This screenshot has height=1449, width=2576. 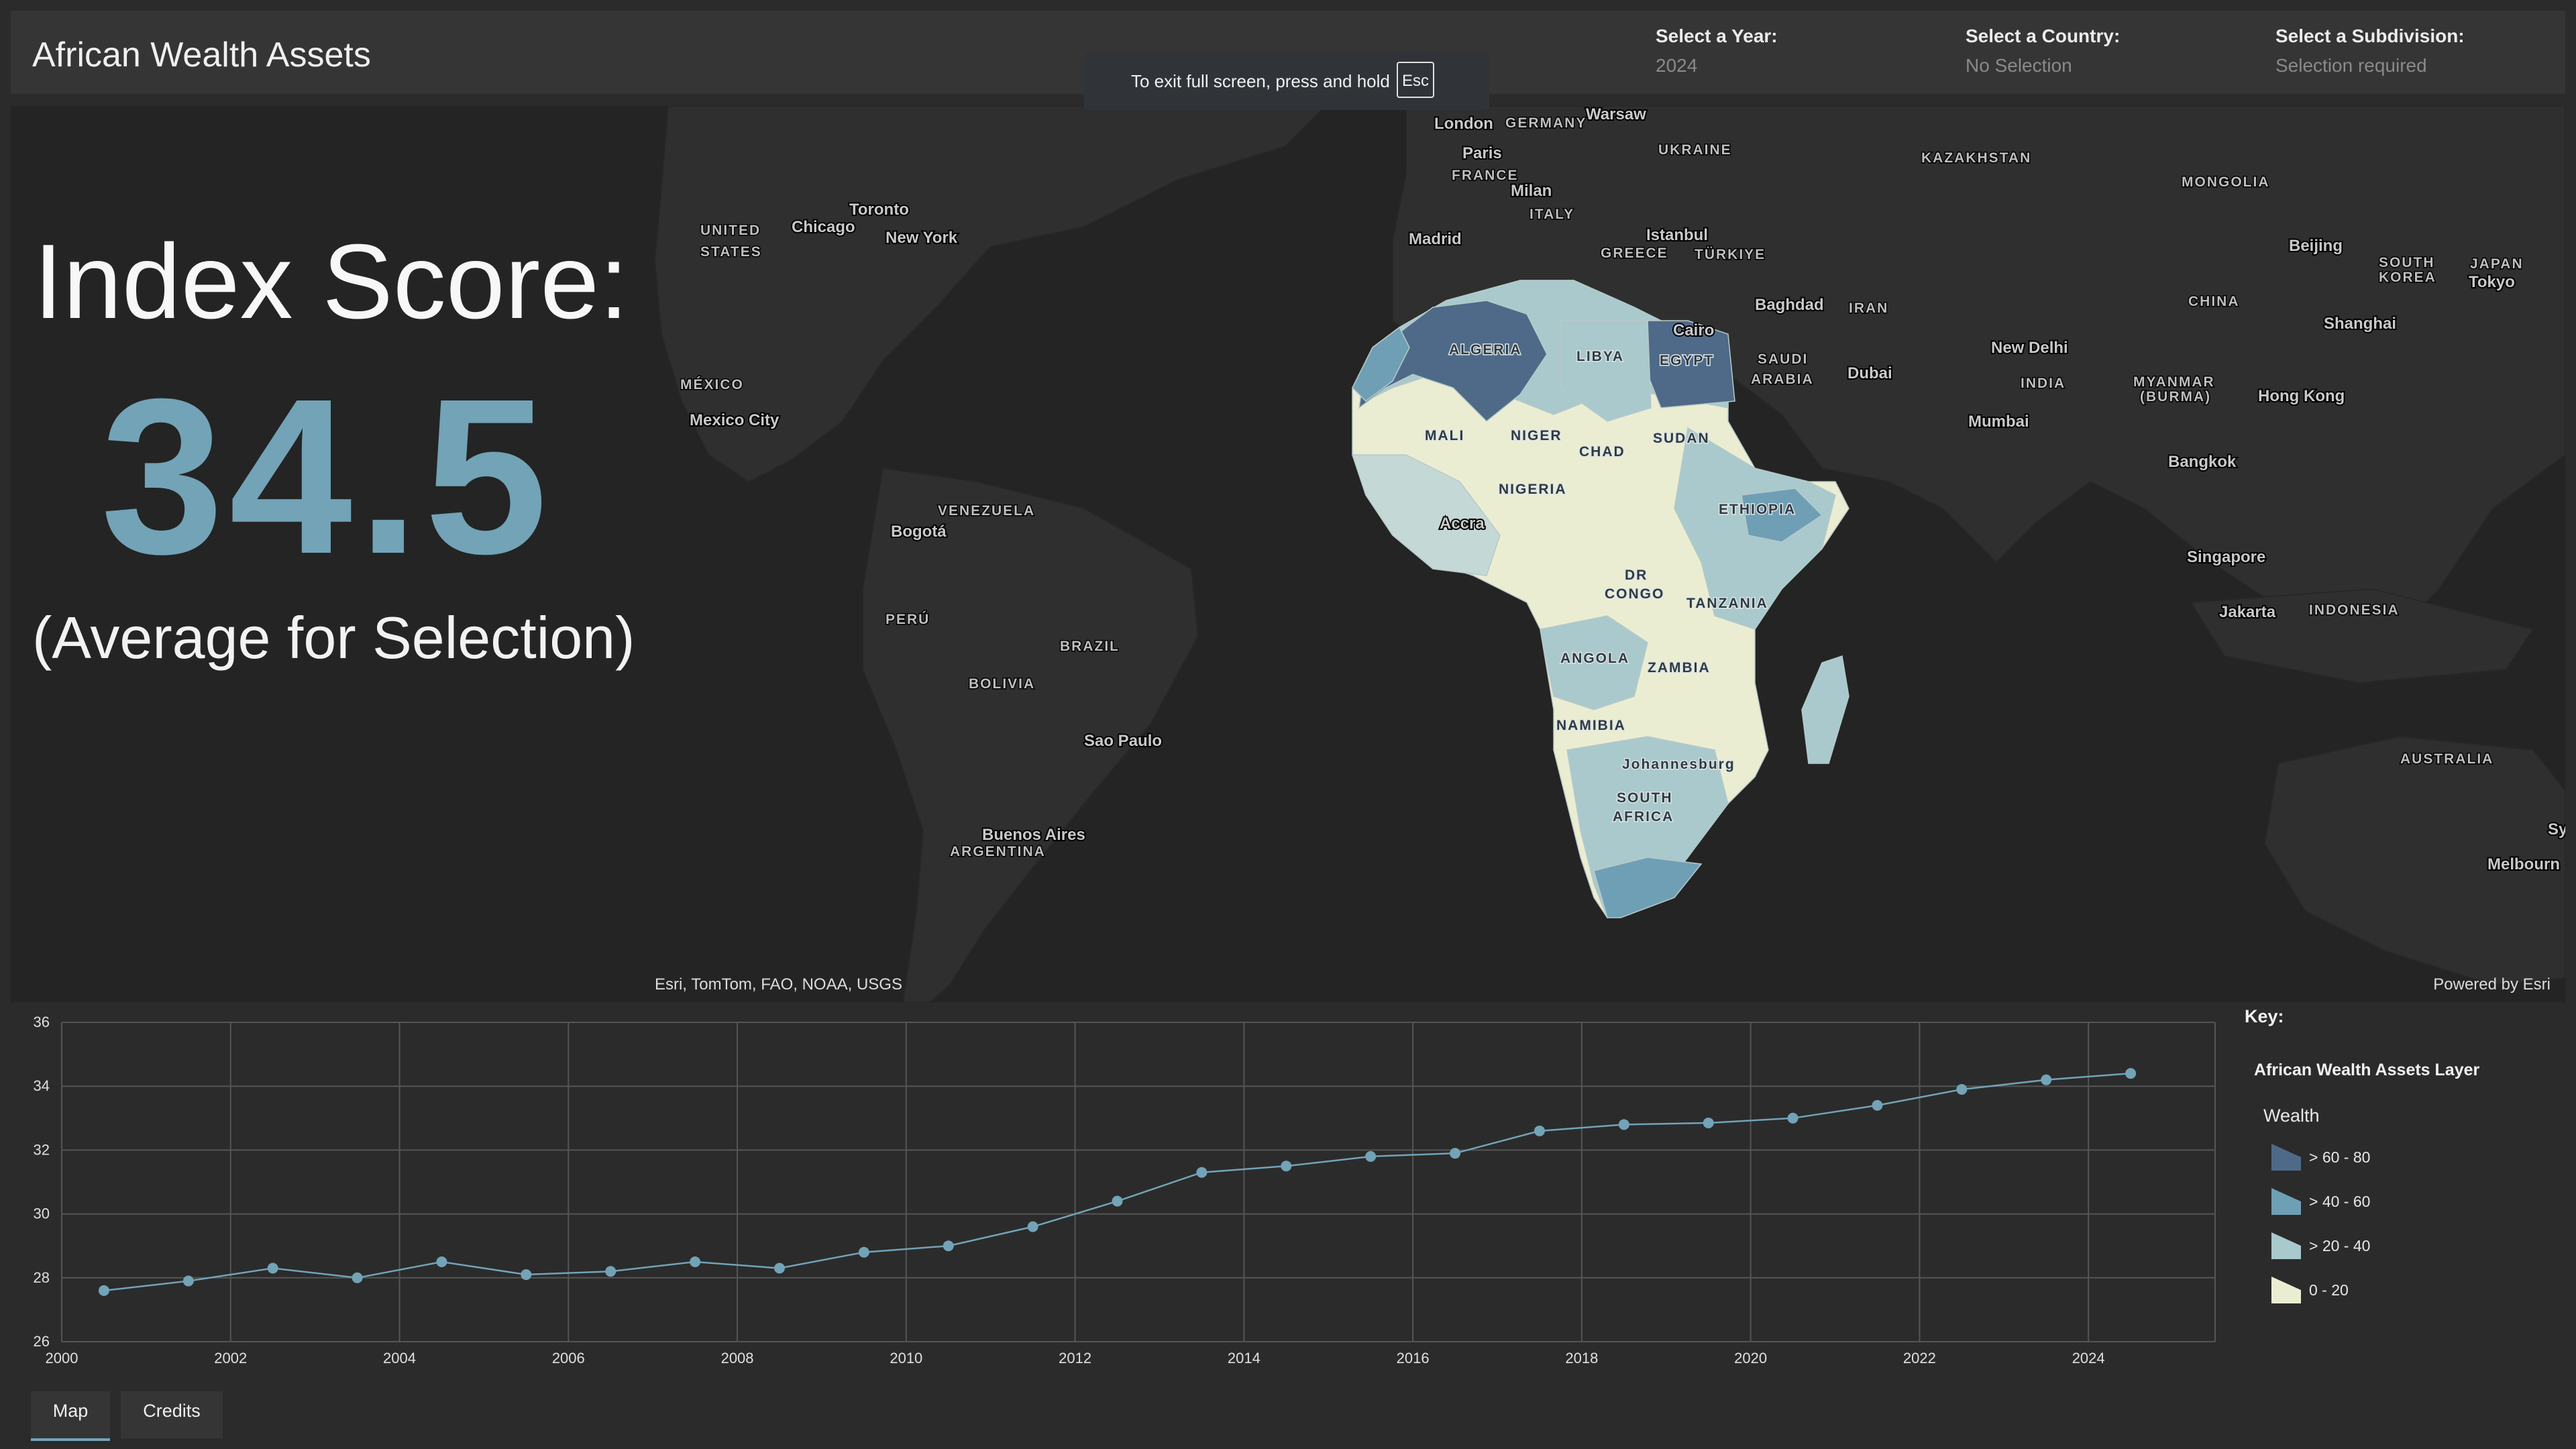 What do you see at coordinates (1634, 594) in the screenshot?
I see `label-dr-congo-2: CONGO` at bounding box center [1634, 594].